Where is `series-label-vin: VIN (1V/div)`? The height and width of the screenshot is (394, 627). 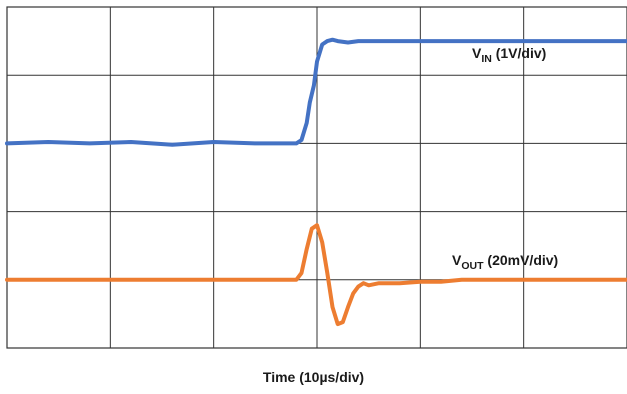
series-label-vin: VIN (1V/div) is located at coordinates (509, 55).